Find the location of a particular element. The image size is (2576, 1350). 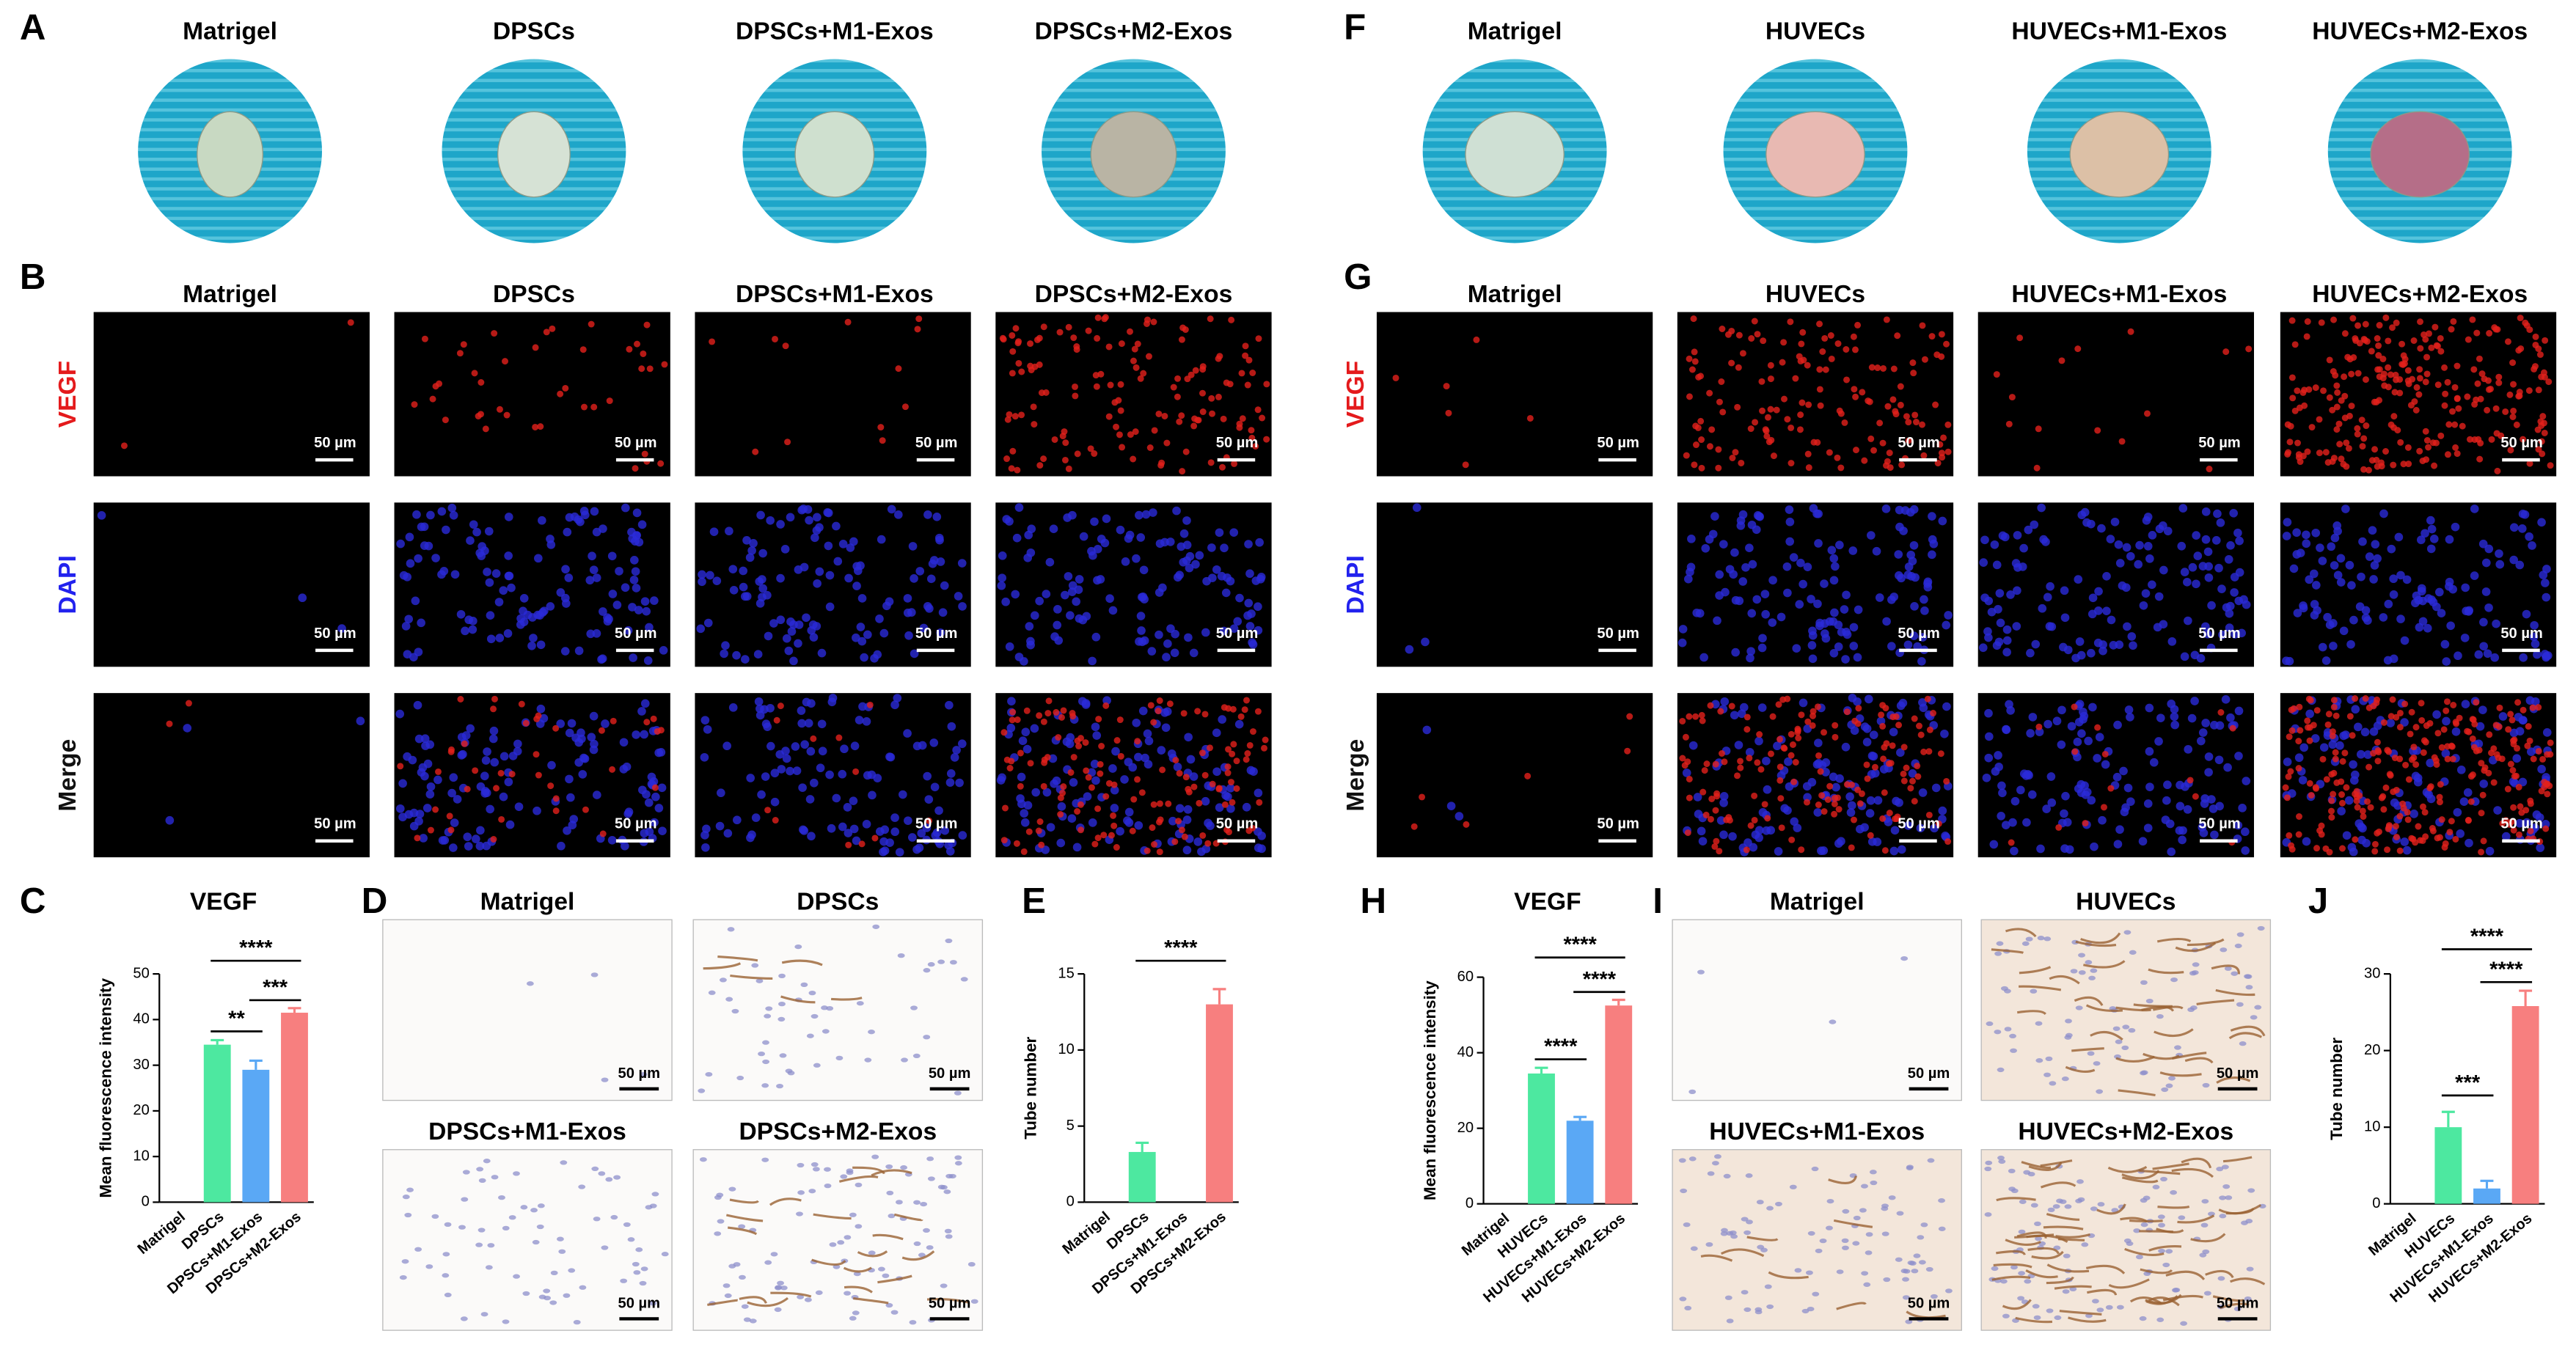

micrograph is located at coordinates (231, 584).